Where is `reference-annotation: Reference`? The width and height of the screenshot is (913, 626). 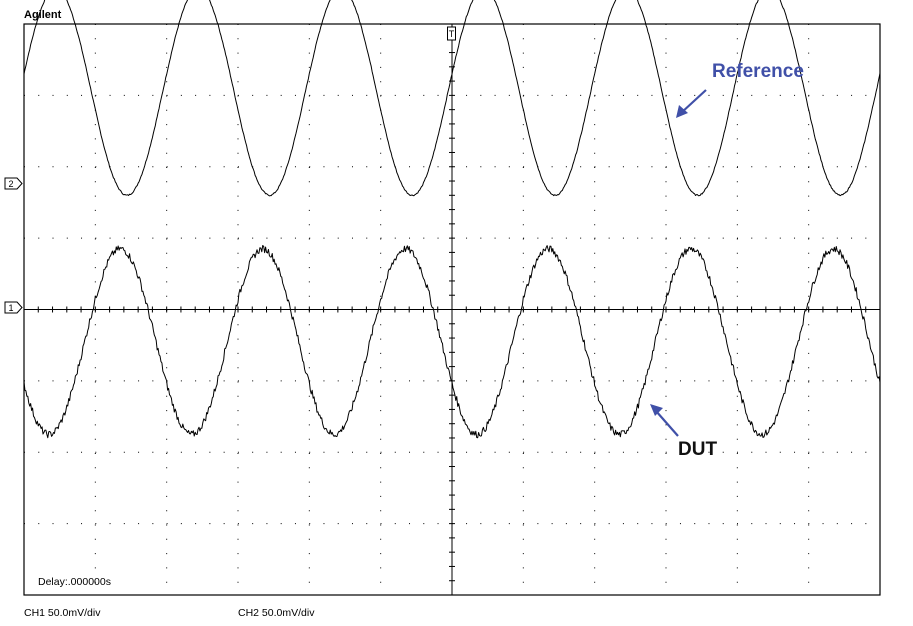 reference-annotation: Reference is located at coordinates (758, 71).